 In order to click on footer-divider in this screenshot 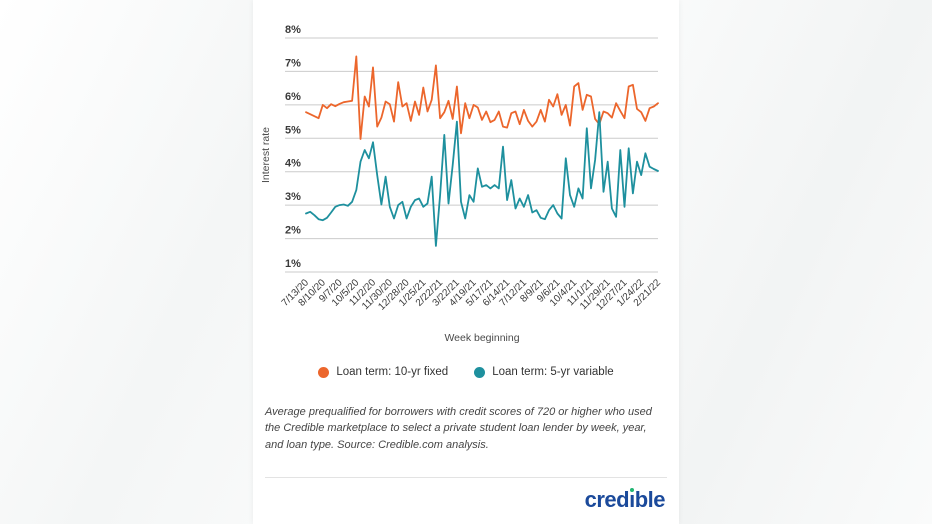, I will do `click(466, 477)`.